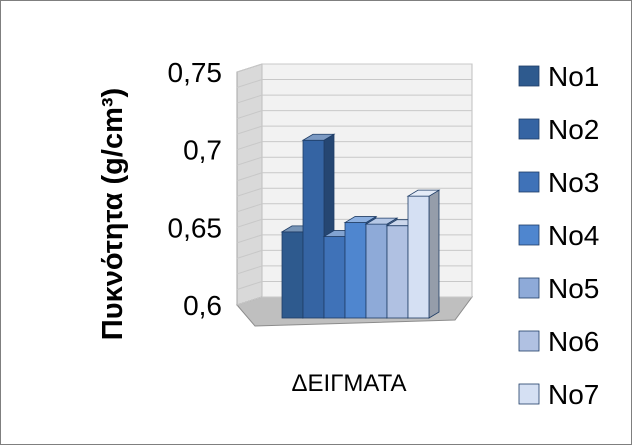 The width and height of the screenshot is (632, 445). Describe the element at coordinates (195, 72) in the screenshot. I see `y-tick-label: 0,75` at that location.